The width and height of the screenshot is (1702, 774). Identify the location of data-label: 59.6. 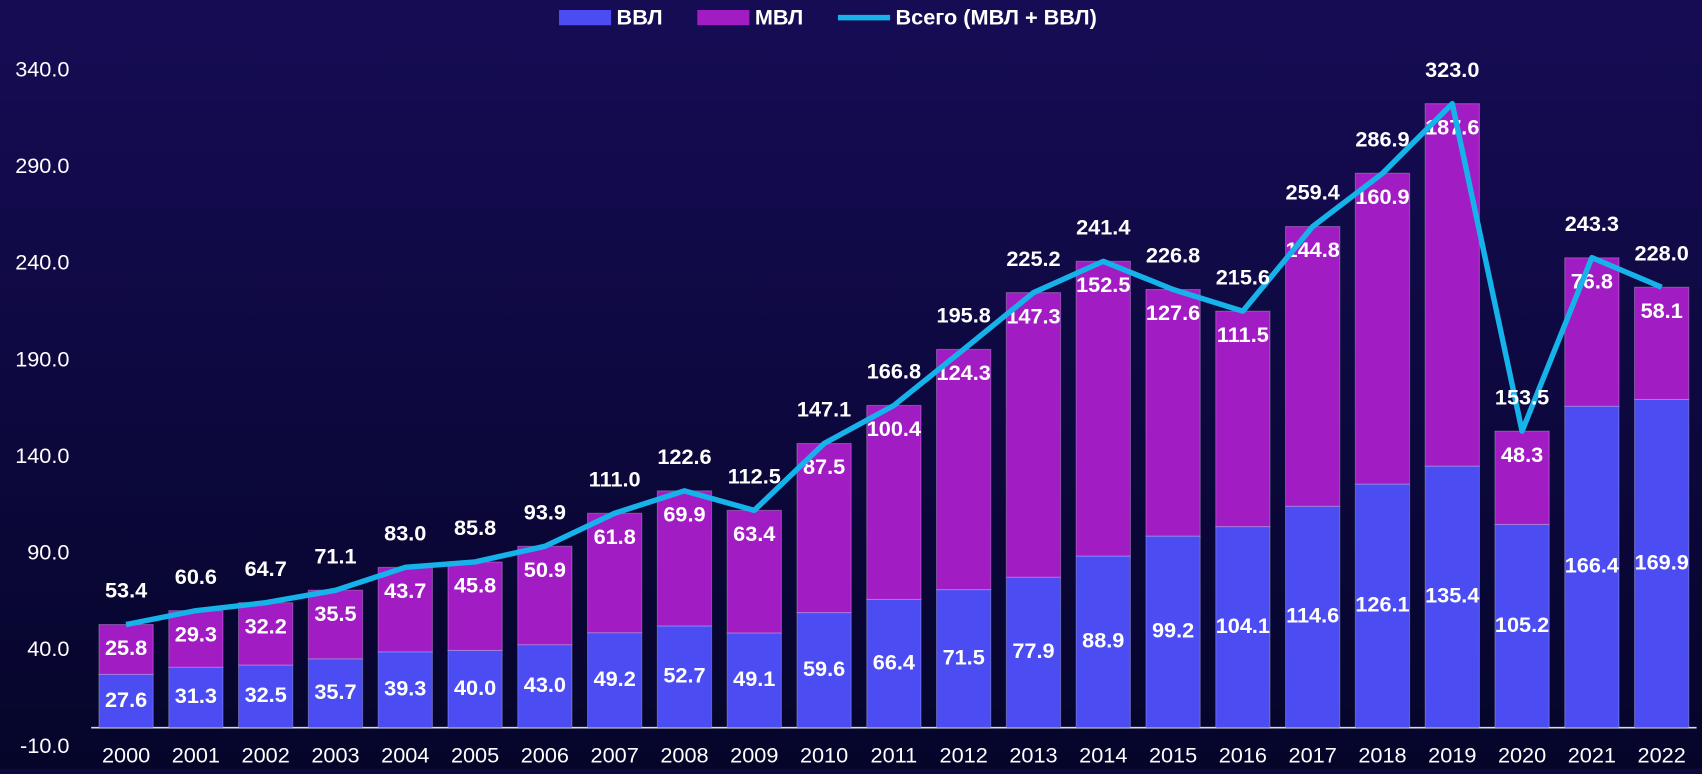
(824, 668).